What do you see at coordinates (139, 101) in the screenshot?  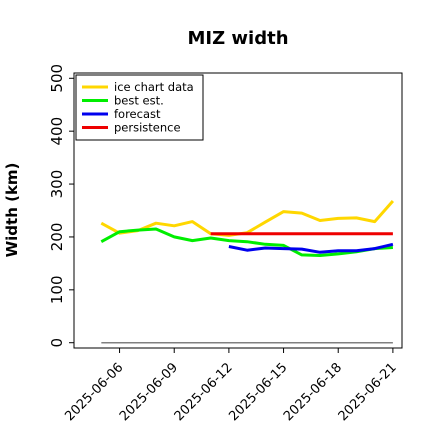 I see `legend-label: best est.` at bounding box center [139, 101].